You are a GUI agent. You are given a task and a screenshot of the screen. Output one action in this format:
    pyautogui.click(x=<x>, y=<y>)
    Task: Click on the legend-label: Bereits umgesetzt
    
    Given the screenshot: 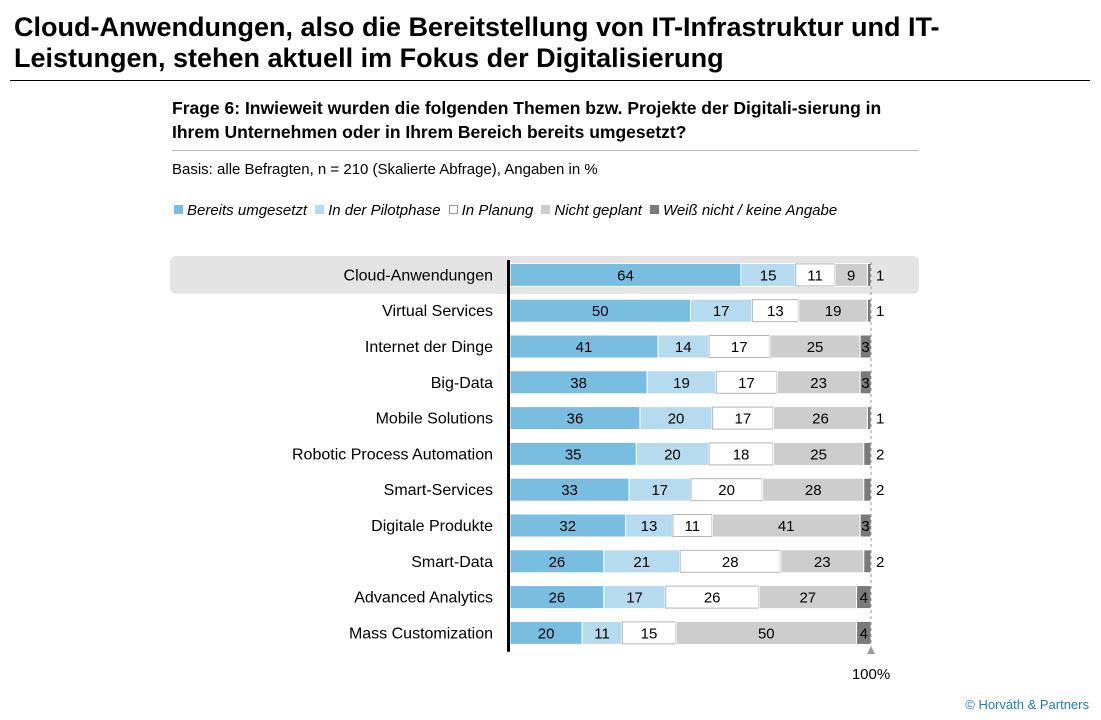 What is the action you would take?
    pyautogui.click(x=247, y=210)
    